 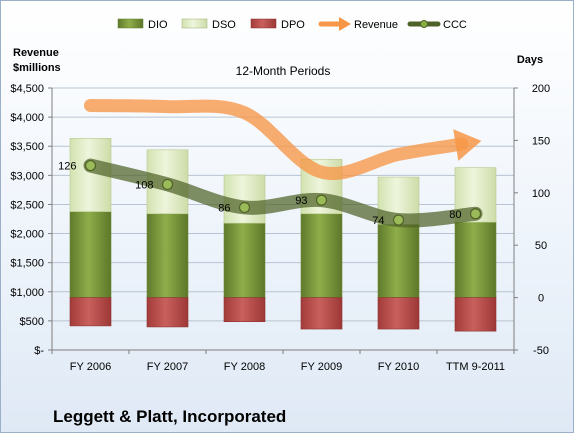 I want to click on legend-label-dpo: DPO, so click(x=293, y=25).